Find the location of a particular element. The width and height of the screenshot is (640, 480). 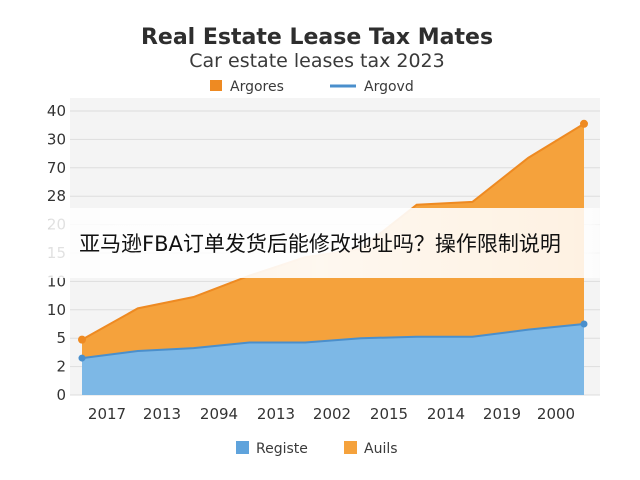

x-tick-label: 2015 is located at coordinates (389, 414).